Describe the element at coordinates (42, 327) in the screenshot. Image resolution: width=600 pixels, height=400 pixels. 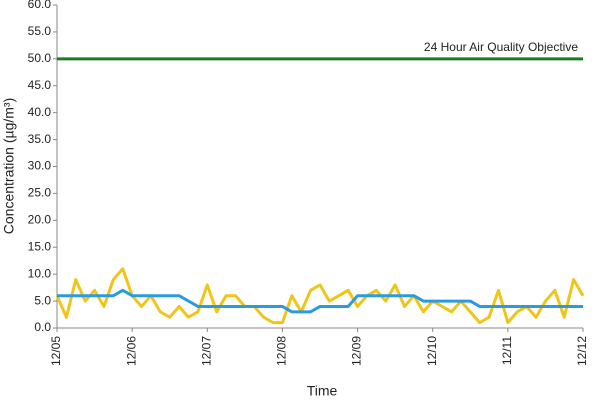
I see `y-tick-label: 0.0` at that location.